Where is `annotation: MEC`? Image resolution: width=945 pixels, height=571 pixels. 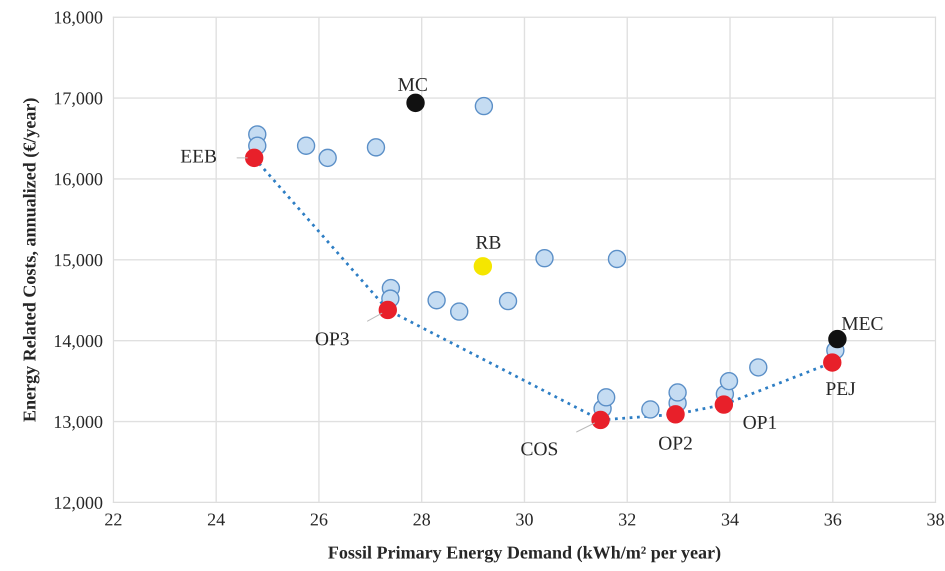
annotation: MEC is located at coordinates (862, 323).